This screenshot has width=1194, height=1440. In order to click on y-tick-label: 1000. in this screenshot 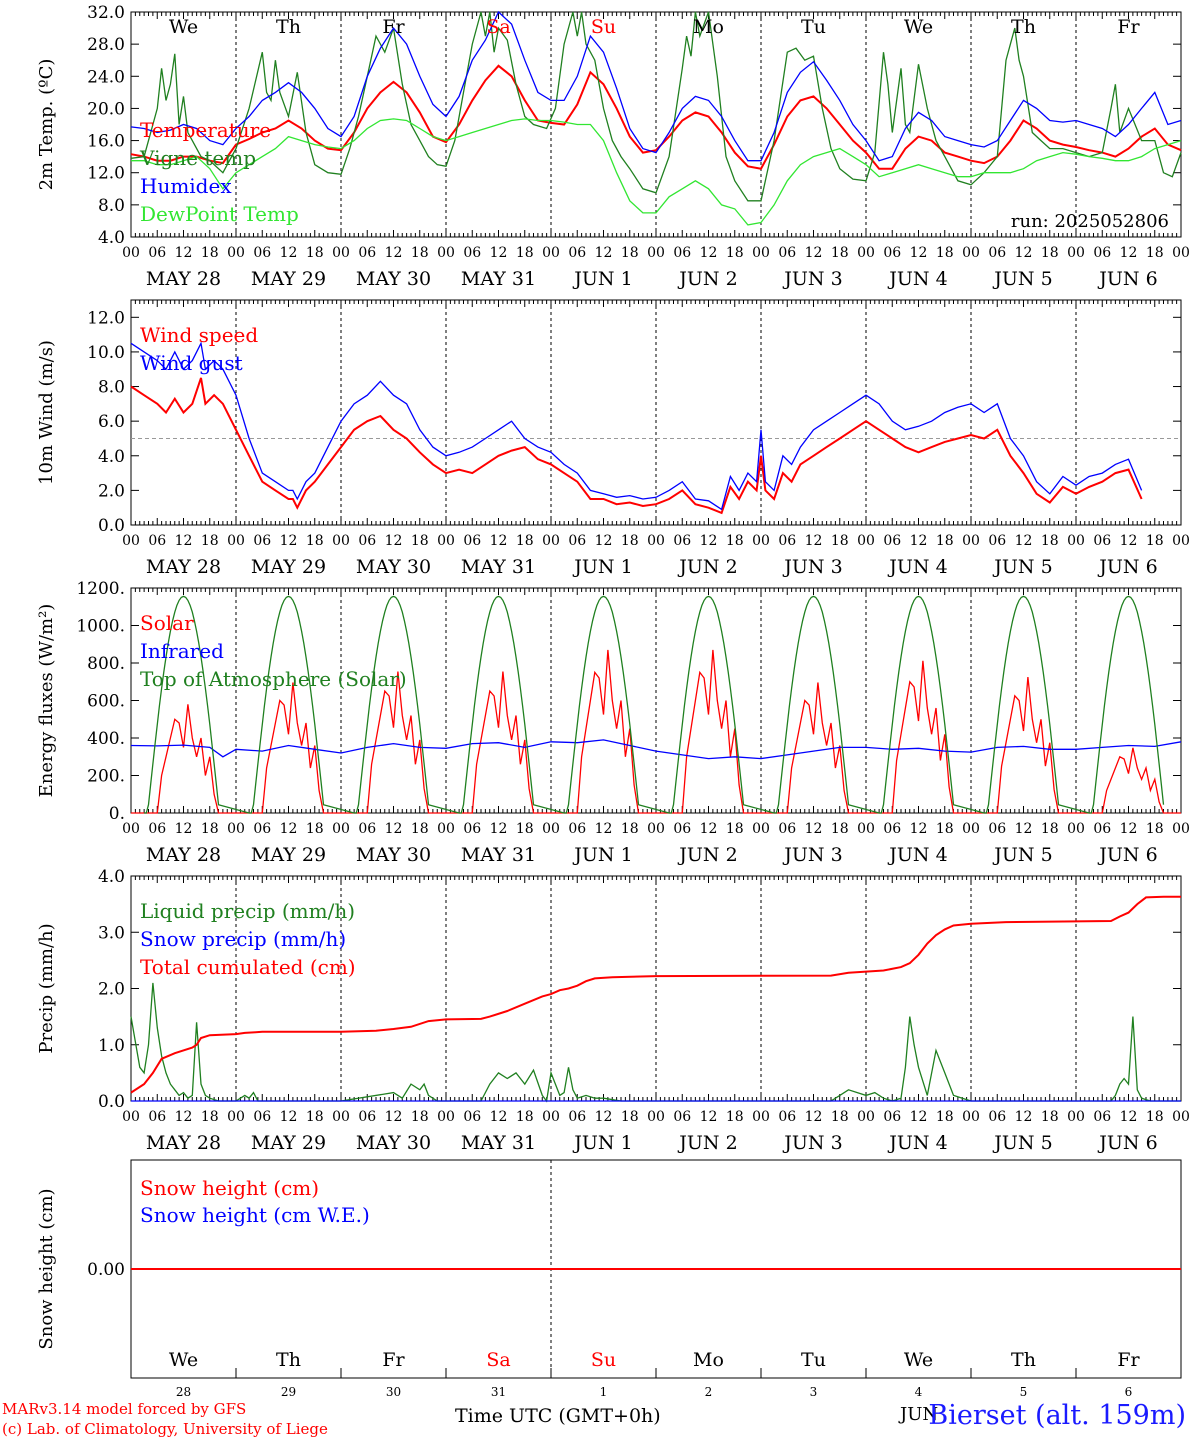, I will do `click(100, 627)`.